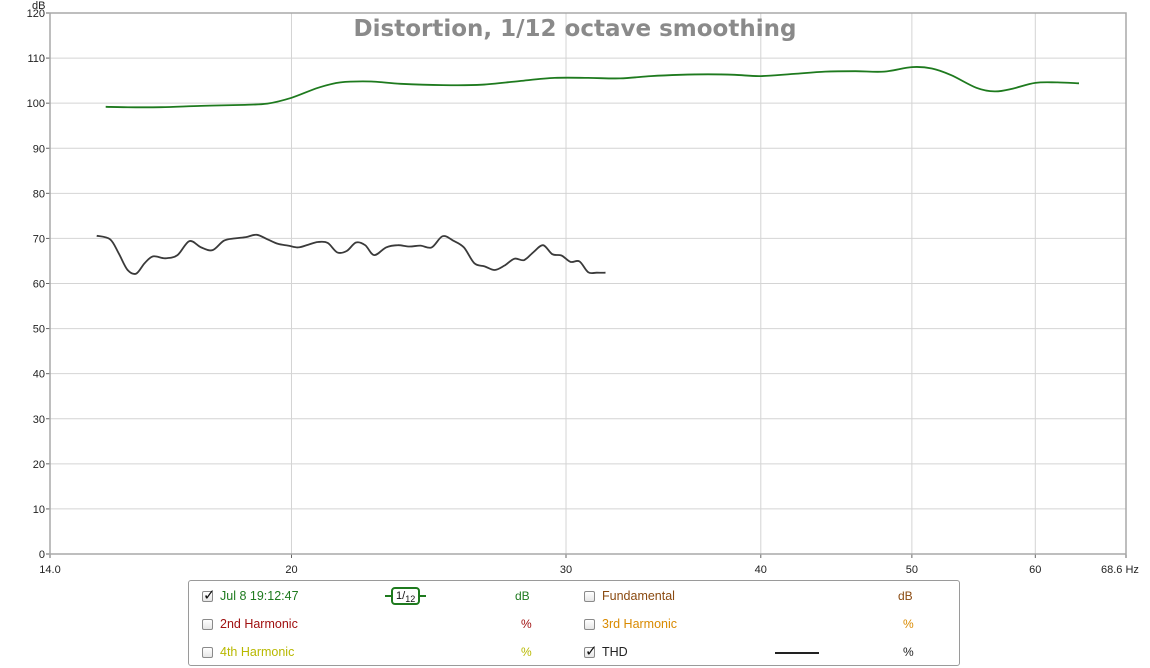 The image size is (1150, 668). Describe the element at coordinates (39, 149) in the screenshot. I see `y-tick-label: 90` at that location.